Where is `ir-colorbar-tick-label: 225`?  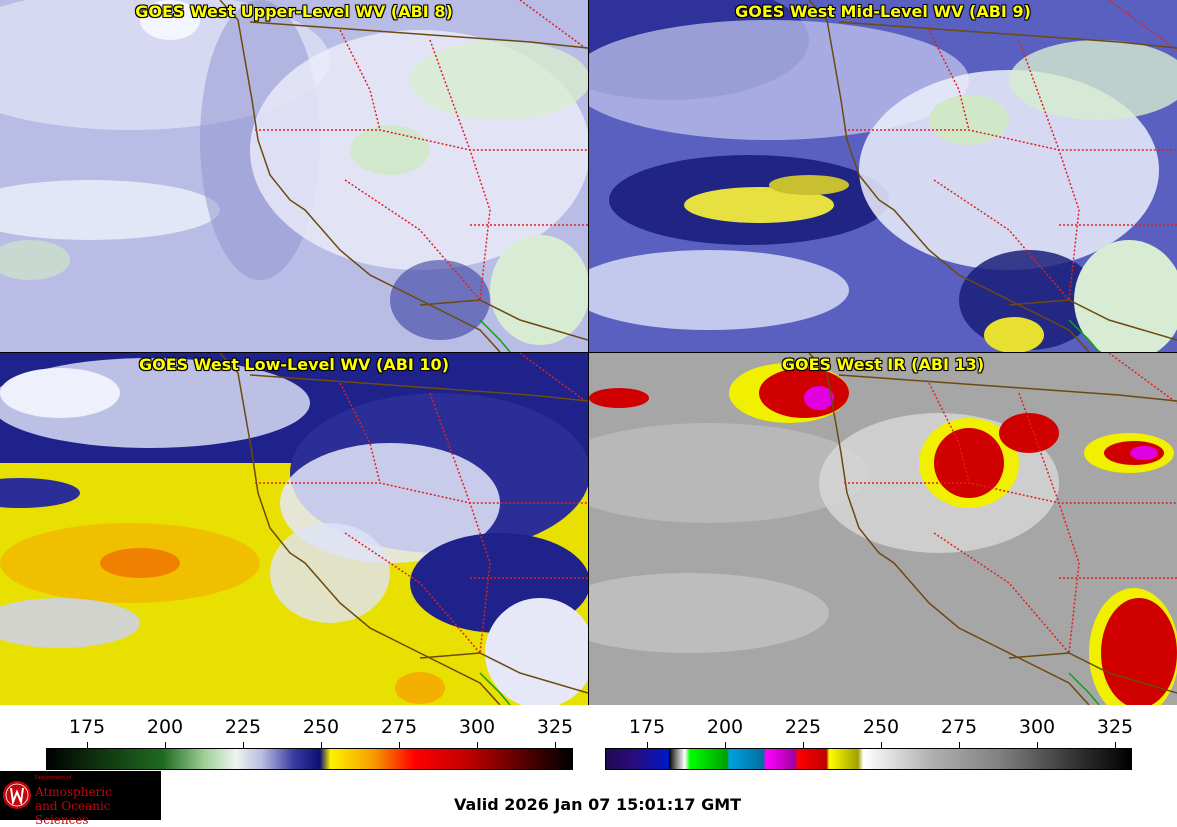
ir-colorbar-tick-label: 225 is located at coordinates (803, 727).